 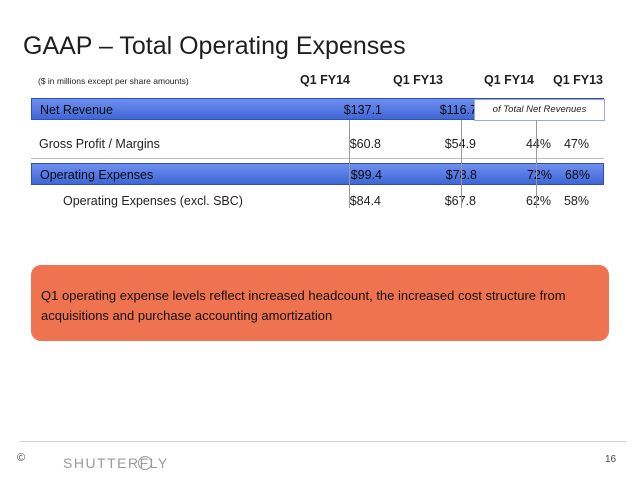 What do you see at coordinates (362, 110) in the screenshot?
I see `value-q1fy14: $137.1` at bounding box center [362, 110].